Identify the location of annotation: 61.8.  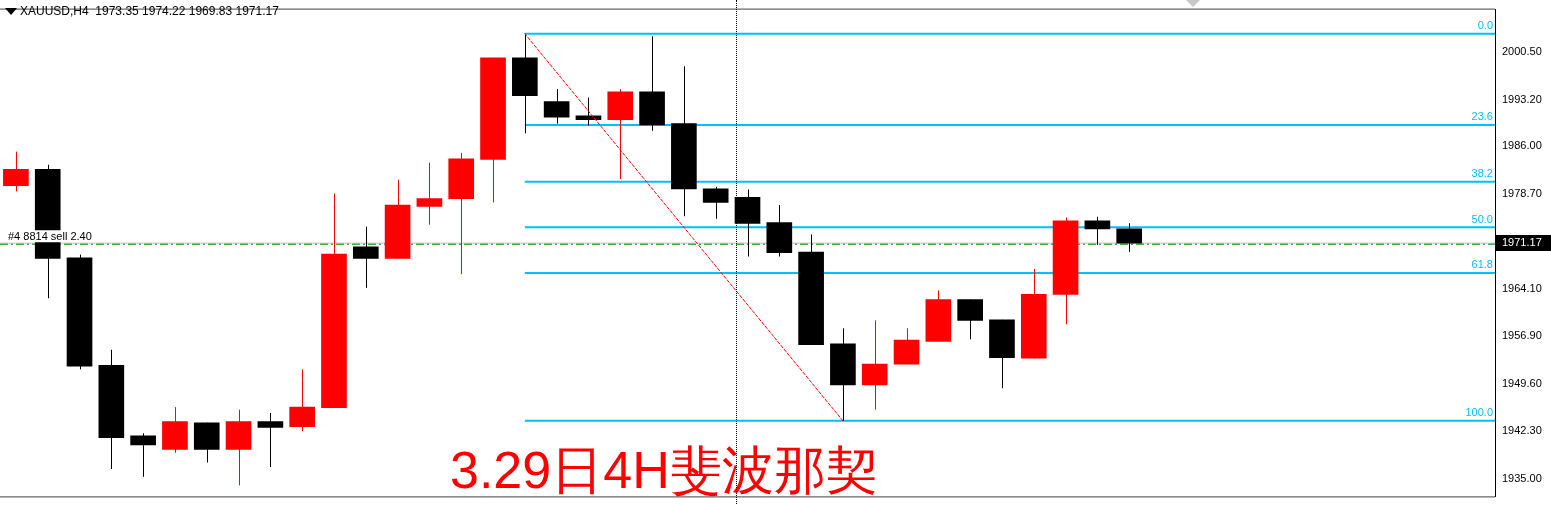
(1482, 264).